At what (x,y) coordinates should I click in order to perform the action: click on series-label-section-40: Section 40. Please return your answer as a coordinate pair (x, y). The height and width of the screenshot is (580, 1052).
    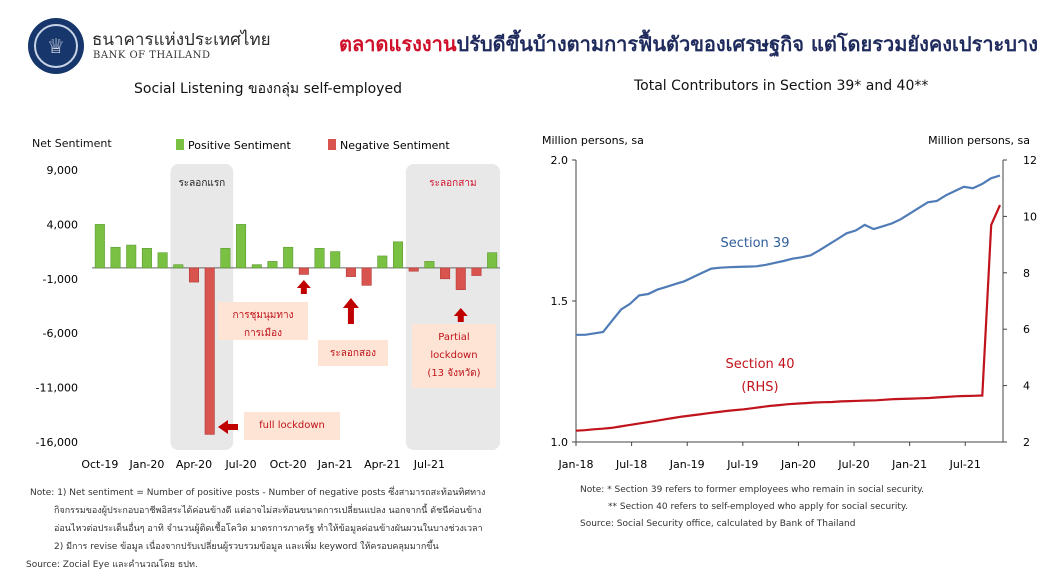
    Looking at the image, I should click on (760, 364).